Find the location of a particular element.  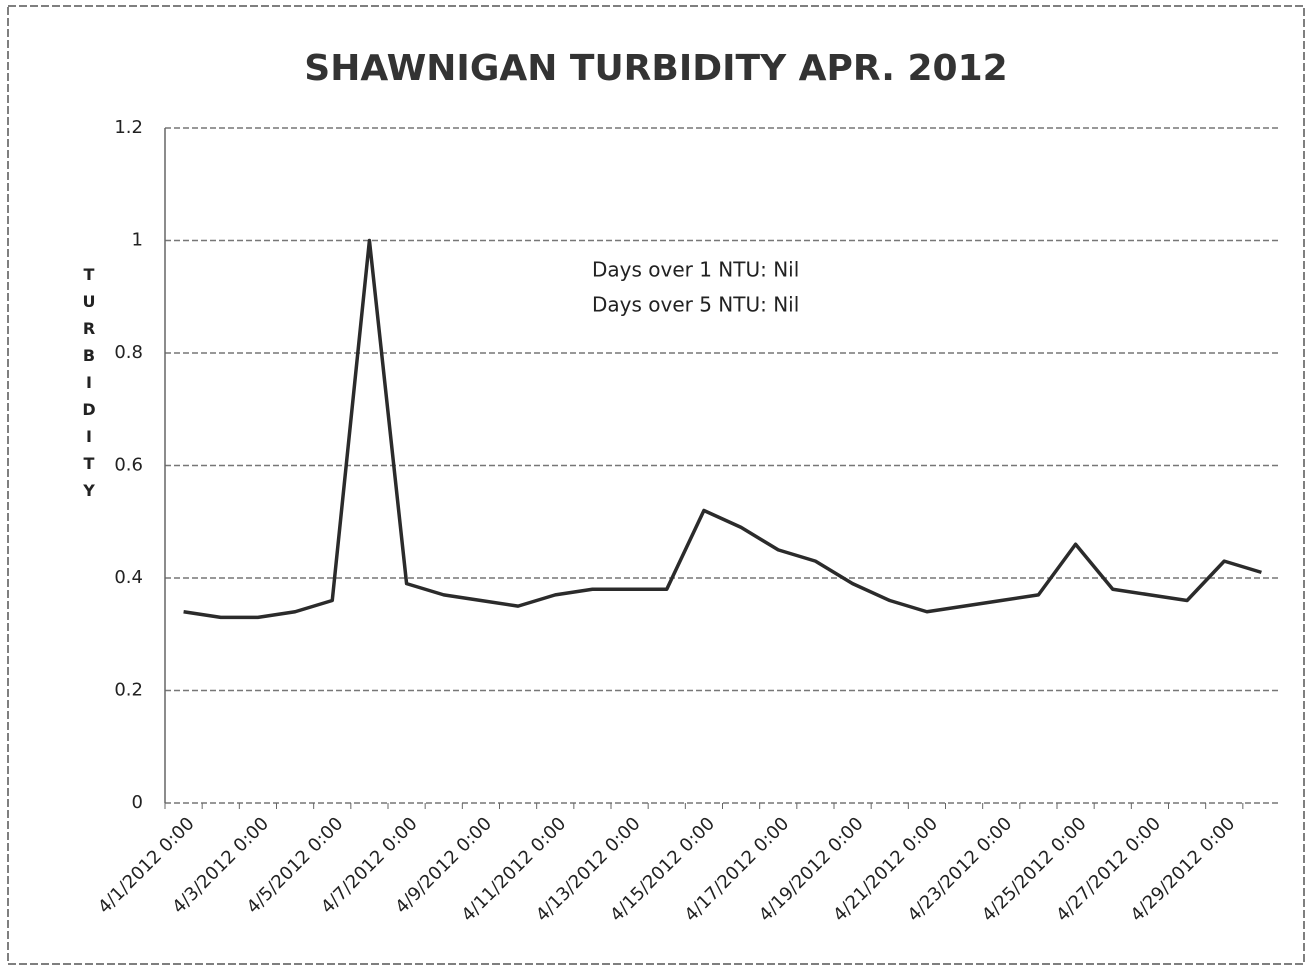

annotation: Days over 5 NTU: Nil is located at coordinates (695, 305).